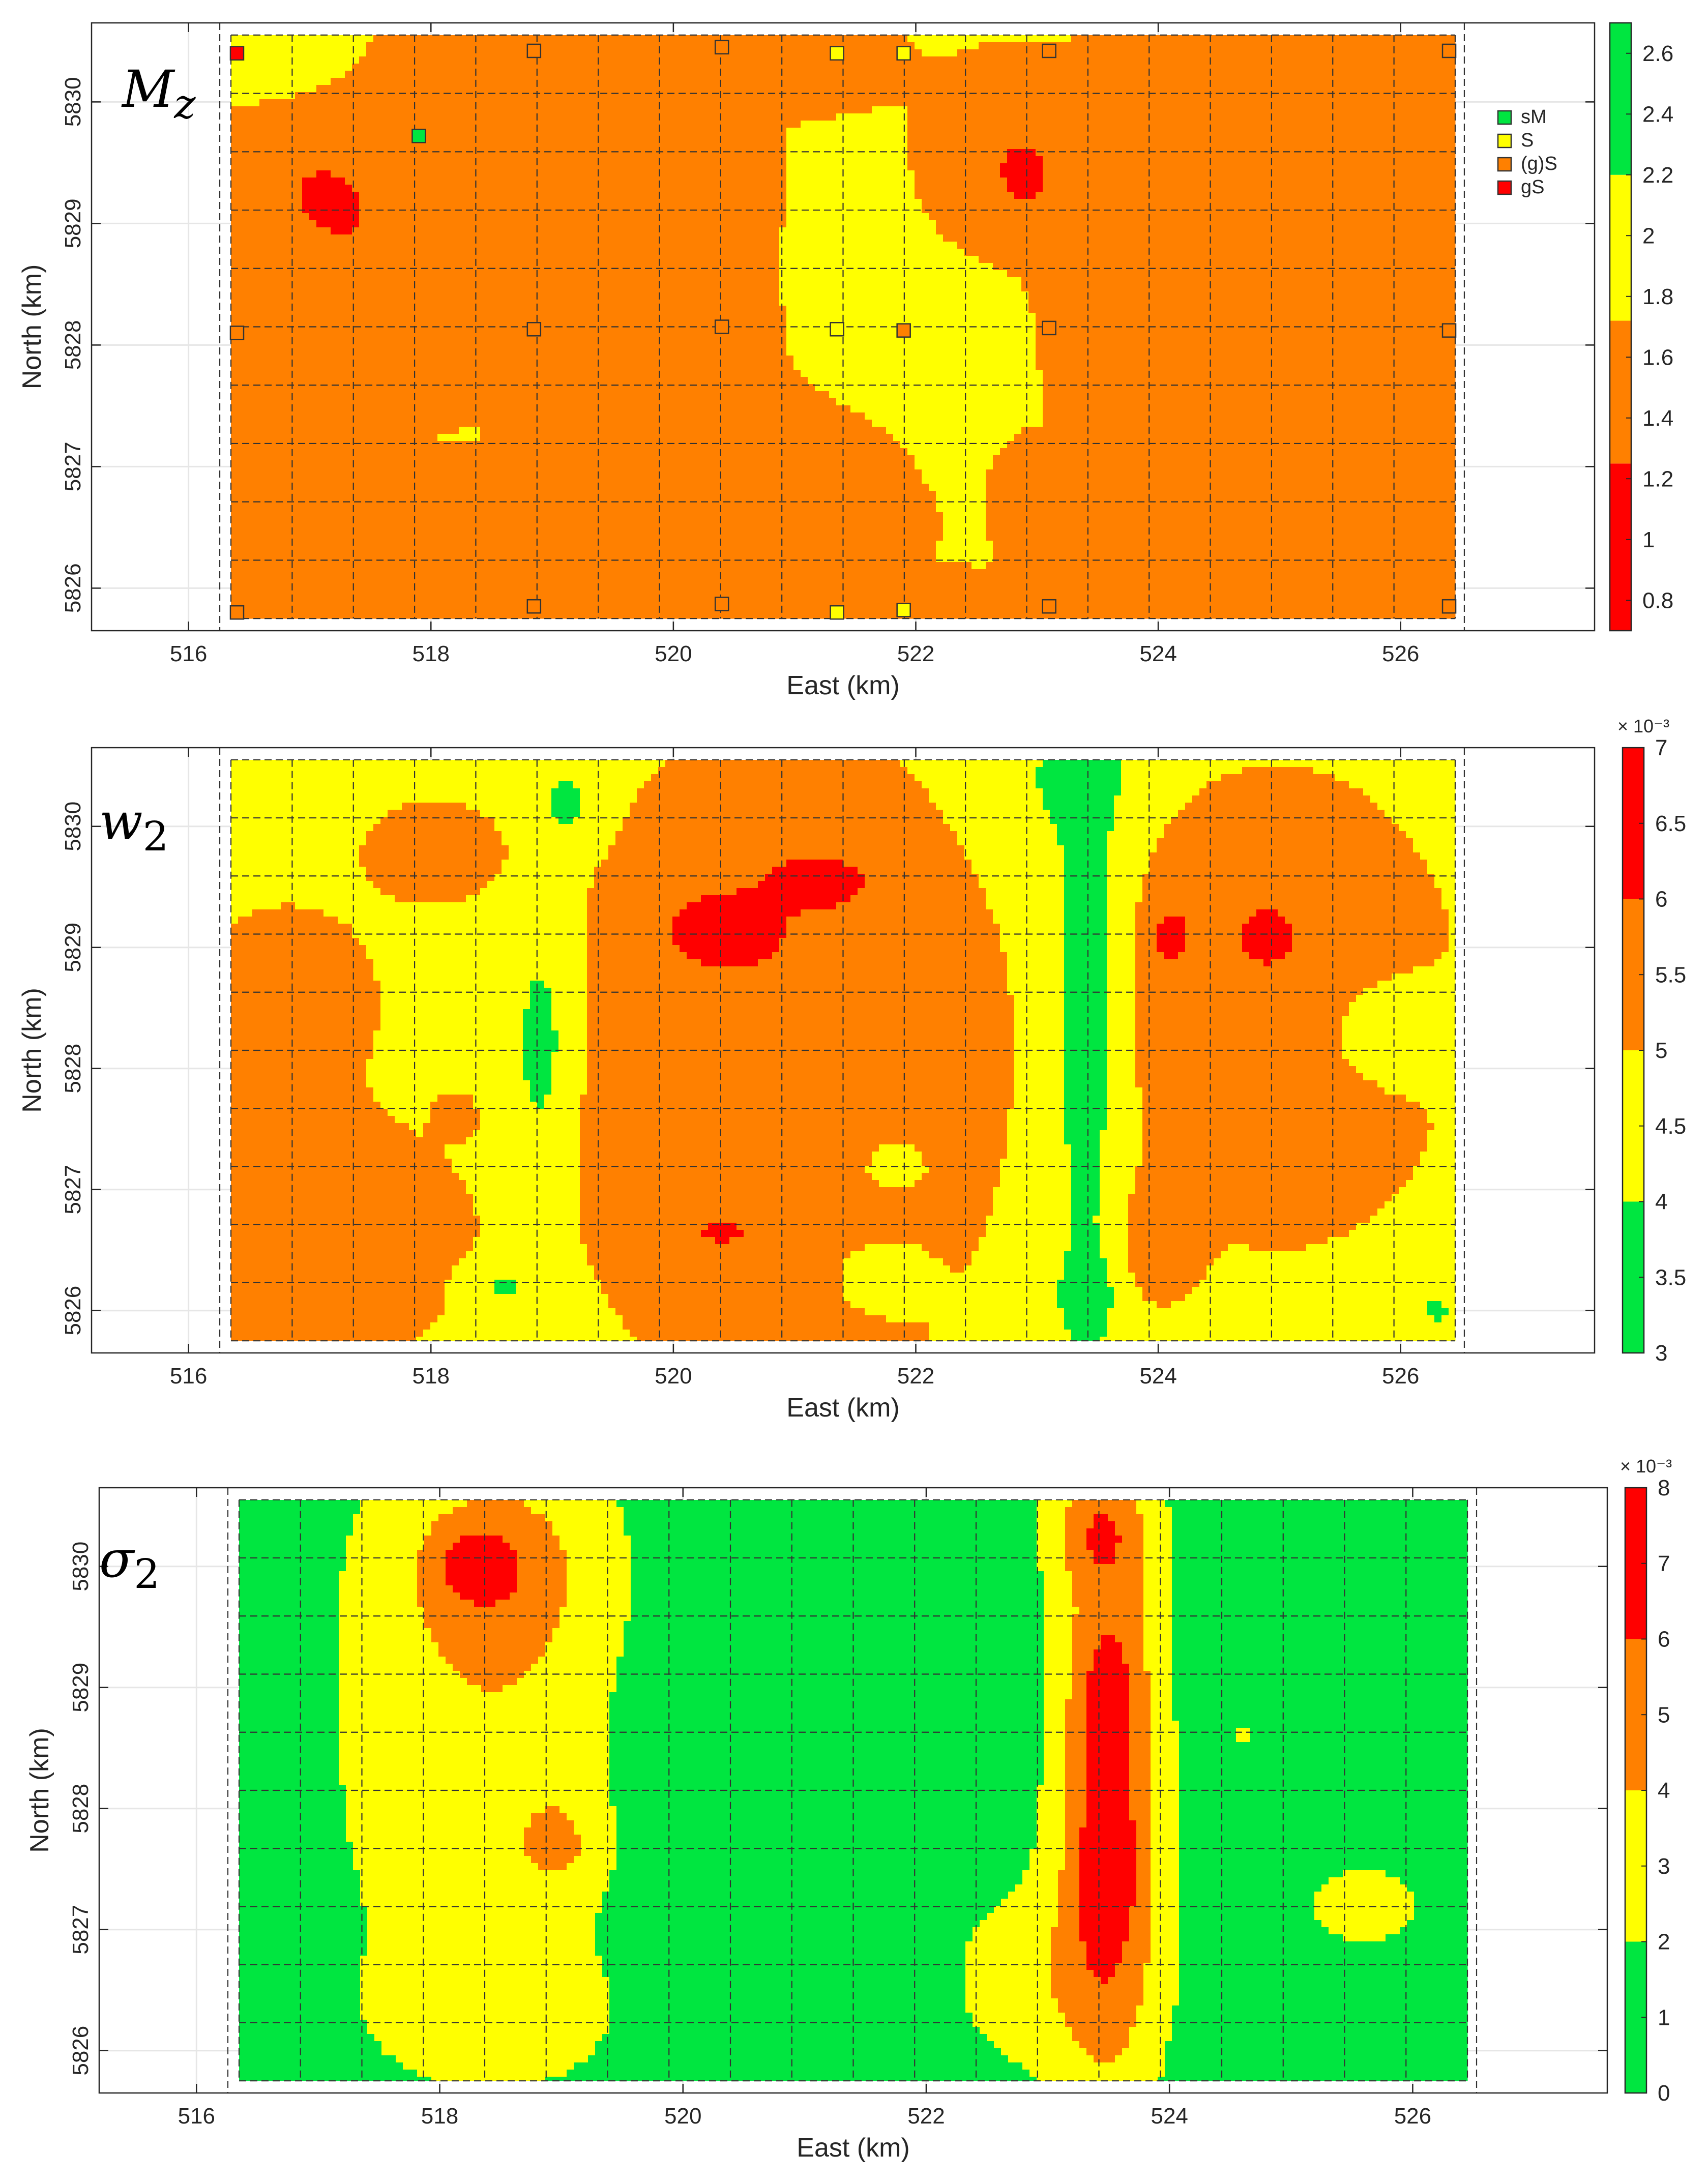  I want to click on y-tick-label: 5826, so click(73, 588).